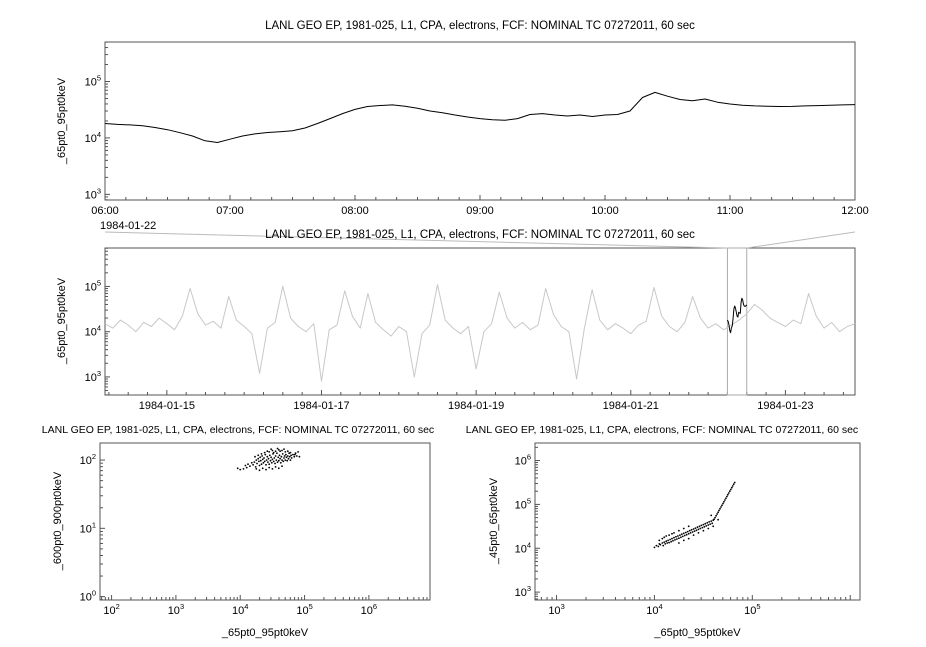  Describe the element at coordinates (801, 240) in the screenshot. I see `zoom-connector-right` at that location.